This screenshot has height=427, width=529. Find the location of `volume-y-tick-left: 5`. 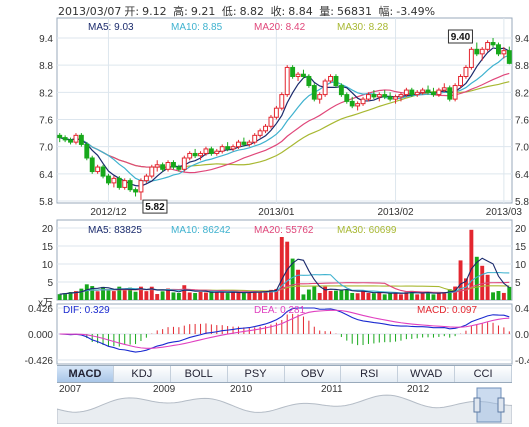

volume-y-tick-left: 5 is located at coordinates (50, 283).